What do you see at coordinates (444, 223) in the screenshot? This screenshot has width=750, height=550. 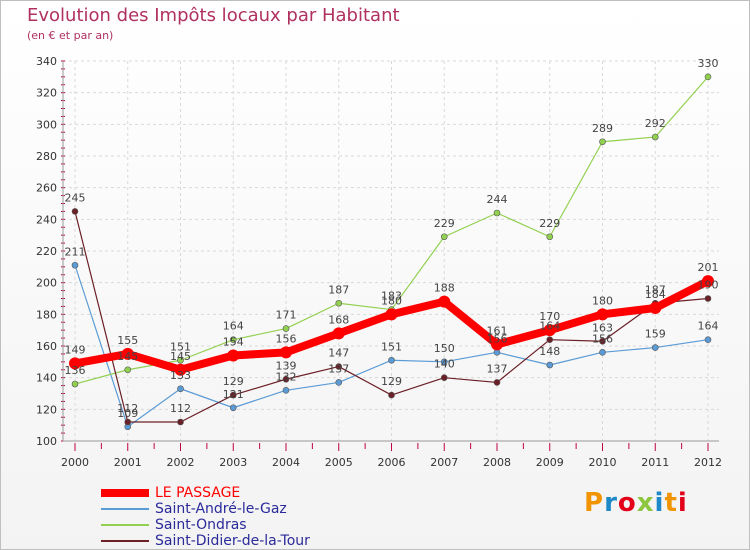 I see `data-label: 229` at bounding box center [444, 223].